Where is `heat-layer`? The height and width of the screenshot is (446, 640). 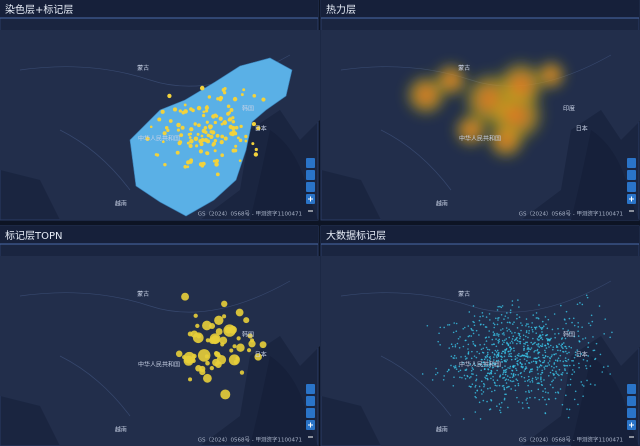
heat-layer is located at coordinates (485, 109).